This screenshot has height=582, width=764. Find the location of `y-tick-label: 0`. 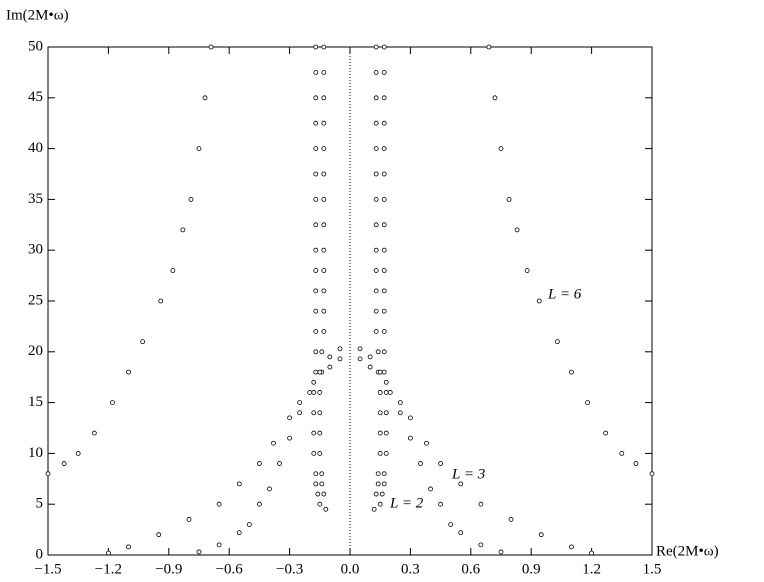

y-tick-label: 0 is located at coordinates (40, 554).